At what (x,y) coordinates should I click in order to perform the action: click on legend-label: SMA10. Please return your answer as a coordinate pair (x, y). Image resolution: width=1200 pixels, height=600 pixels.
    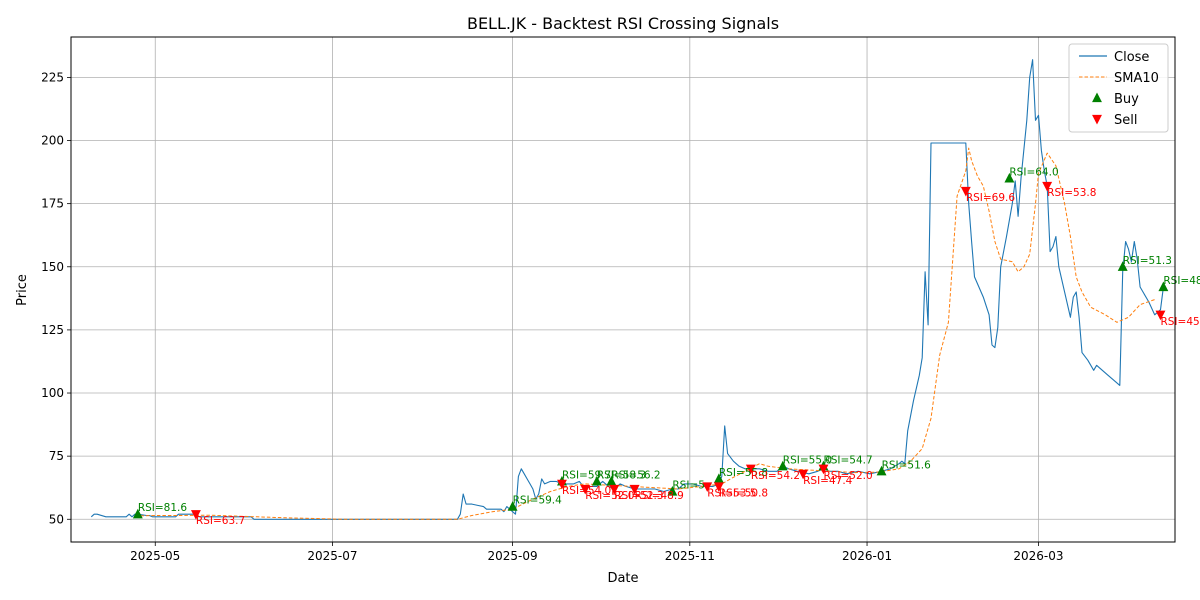
    Looking at the image, I should click on (1136, 78).